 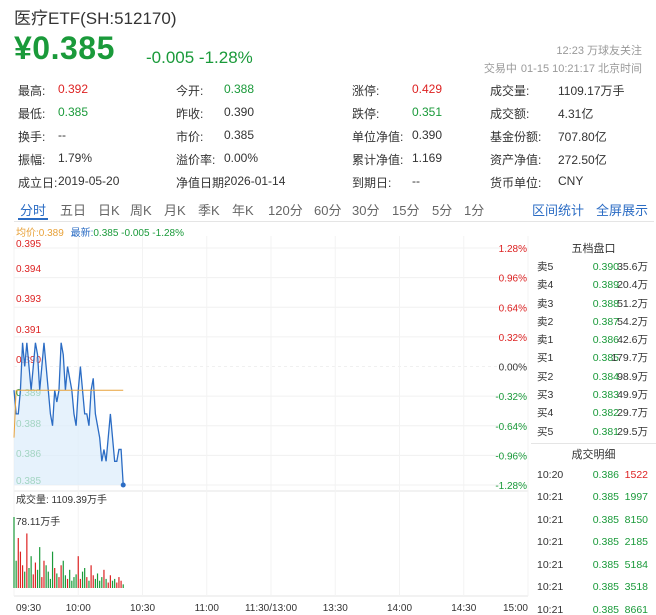 What do you see at coordinates (593, 454) in the screenshot?
I see `trades-title: 成交明细` at bounding box center [593, 454].